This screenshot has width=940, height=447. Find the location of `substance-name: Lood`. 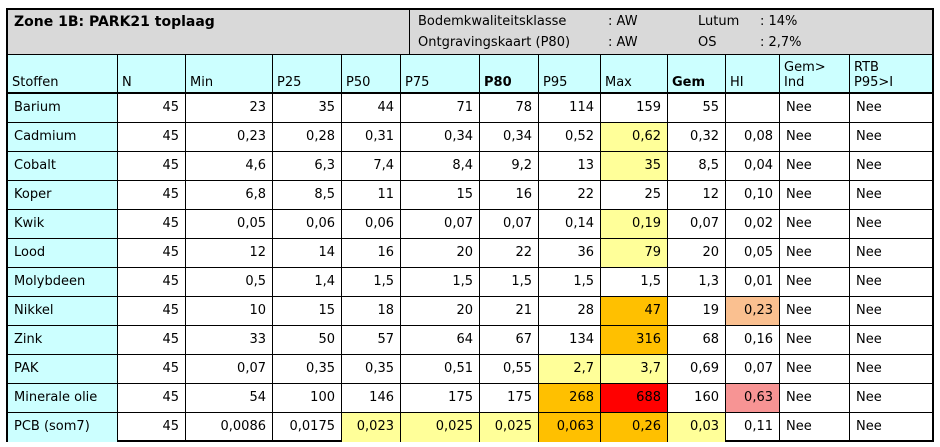

substance-name: Lood is located at coordinates (63, 253).